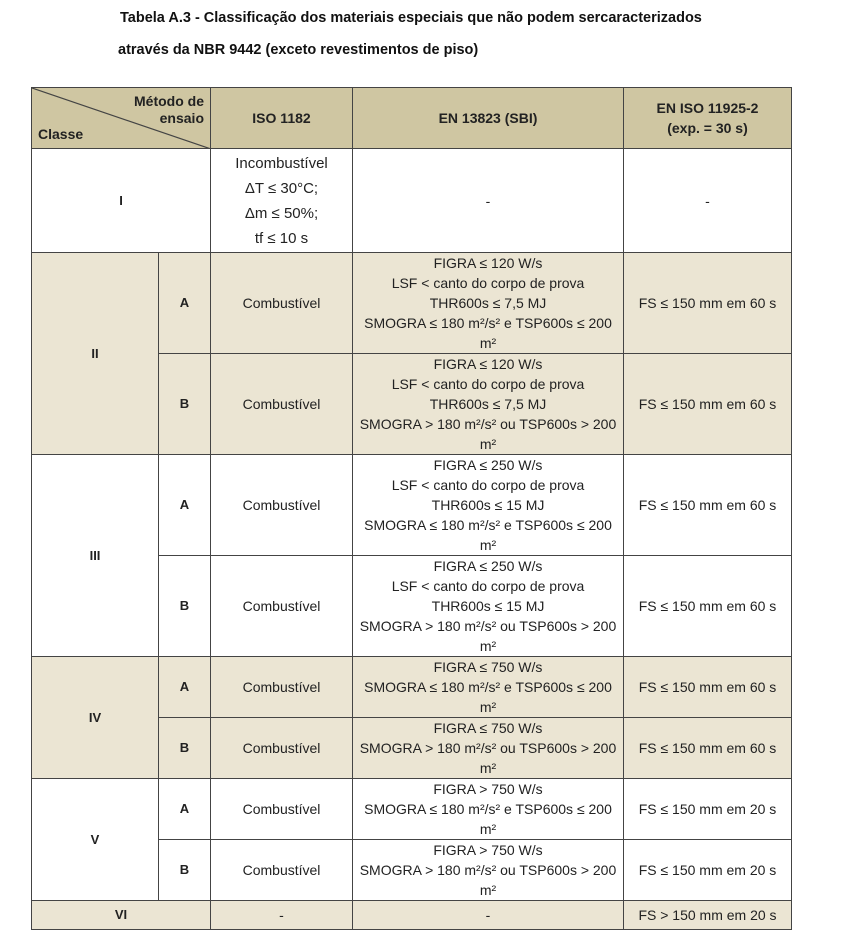 The height and width of the screenshot is (930, 851). Describe the element at coordinates (281, 238) in the screenshot. I see `cell-line: tf ≤ 10 s` at that location.